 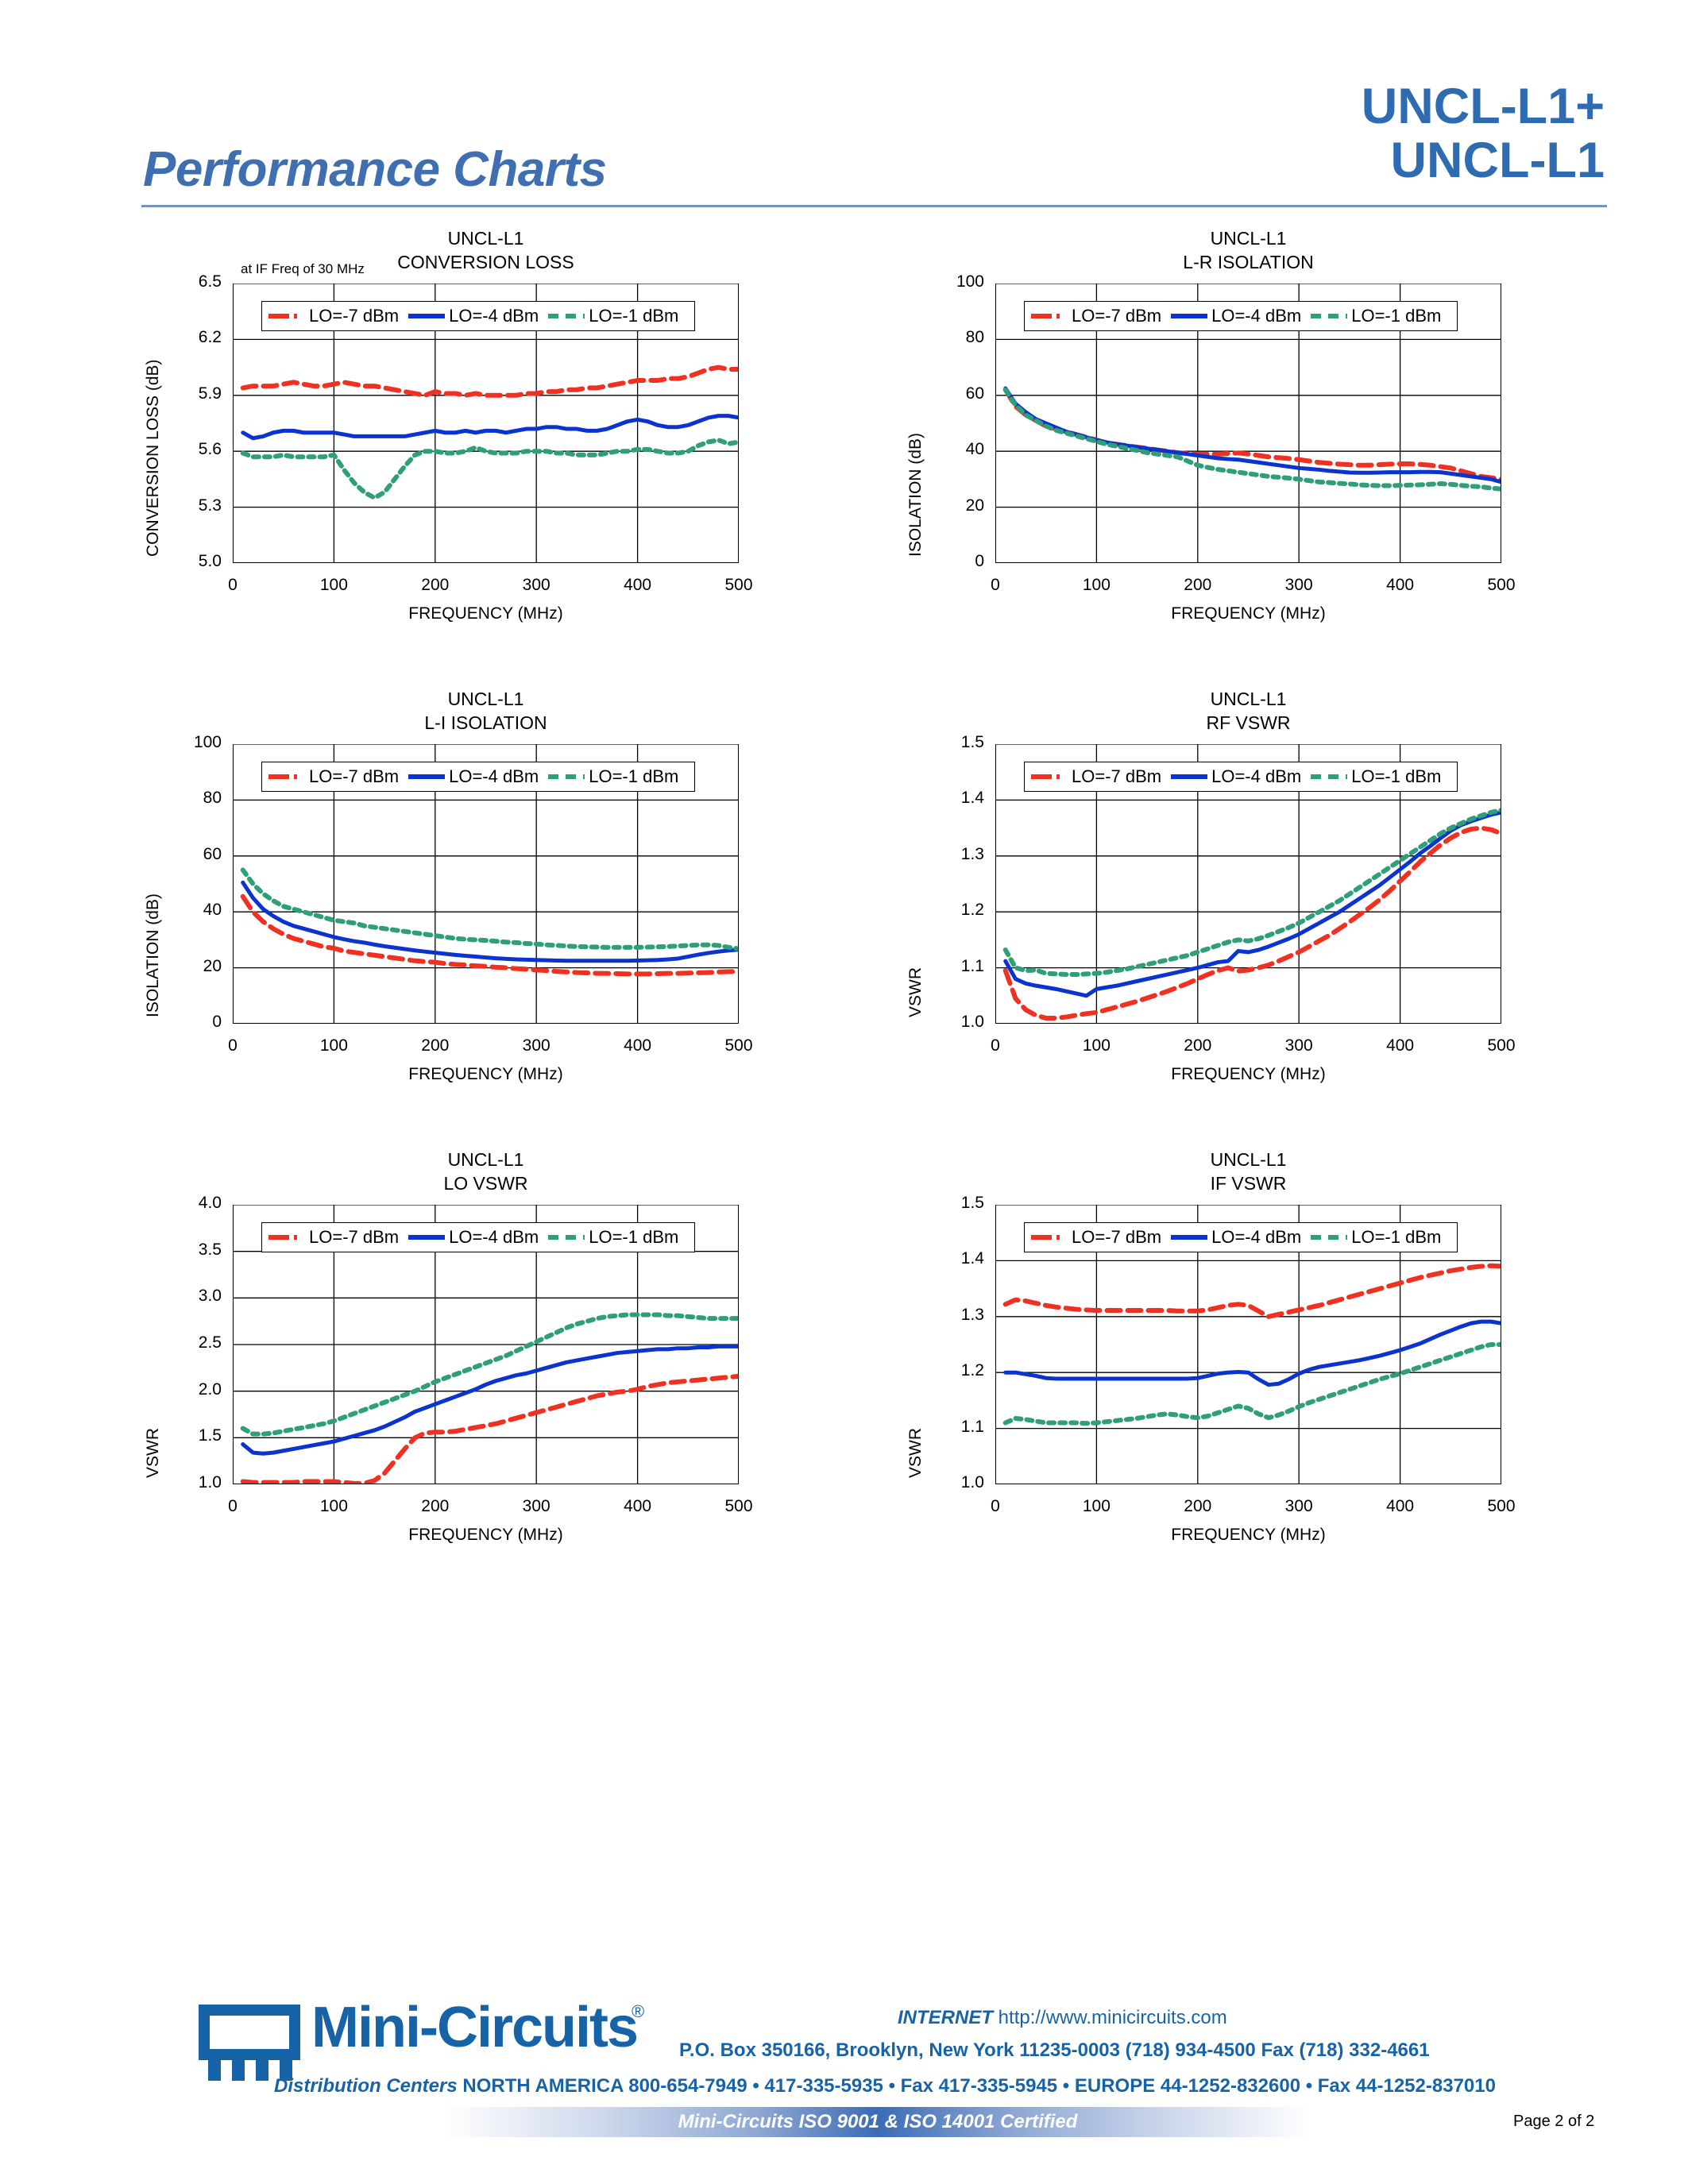 What do you see at coordinates (974, 337) in the screenshot?
I see `y-tick-label: 80` at bounding box center [974, 337].